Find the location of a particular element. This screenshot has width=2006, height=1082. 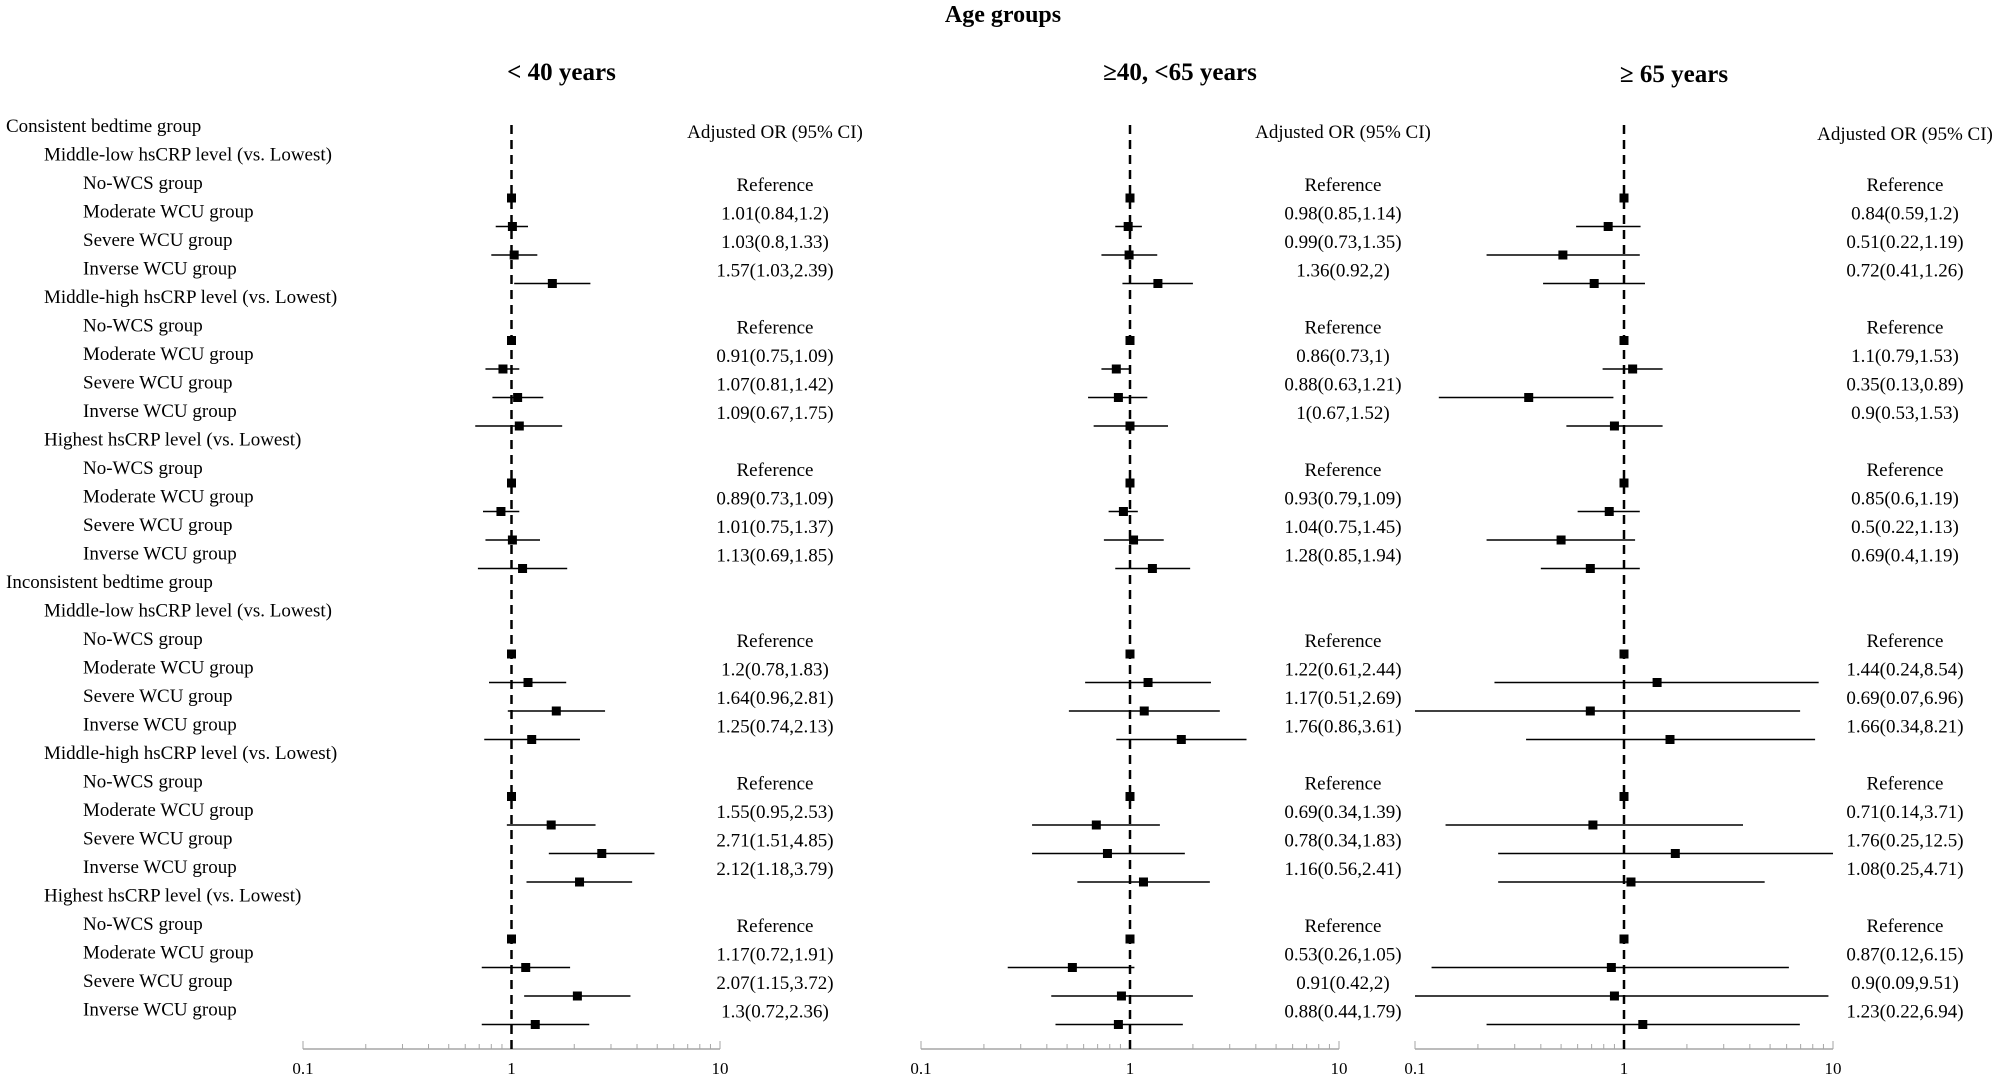

or-ci-label: 0.89(0.73,1.09) is located at coordinates (774, 499).